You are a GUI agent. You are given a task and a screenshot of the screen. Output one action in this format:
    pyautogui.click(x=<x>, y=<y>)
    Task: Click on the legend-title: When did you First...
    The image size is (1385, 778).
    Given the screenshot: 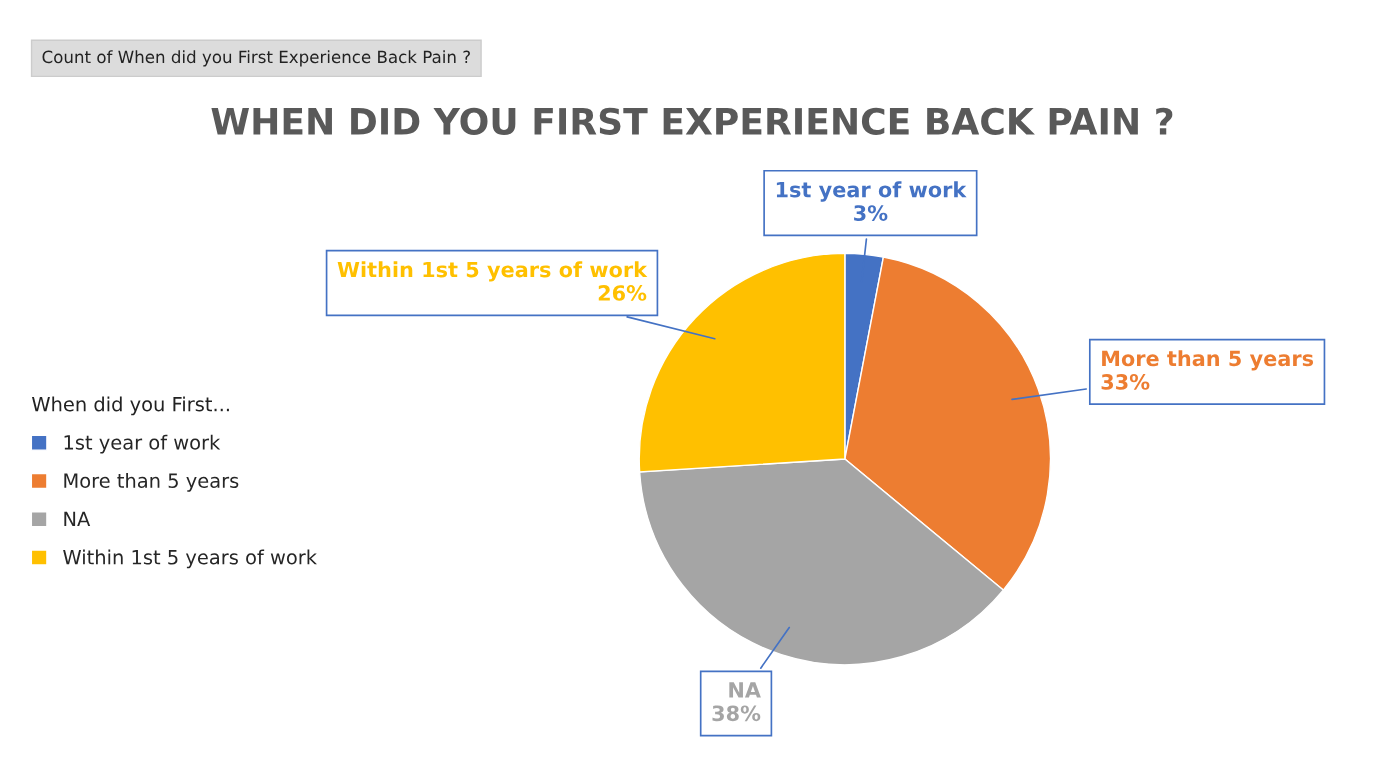 What is the action you would take?
    pyautogui.click(x=130, y=406)
    